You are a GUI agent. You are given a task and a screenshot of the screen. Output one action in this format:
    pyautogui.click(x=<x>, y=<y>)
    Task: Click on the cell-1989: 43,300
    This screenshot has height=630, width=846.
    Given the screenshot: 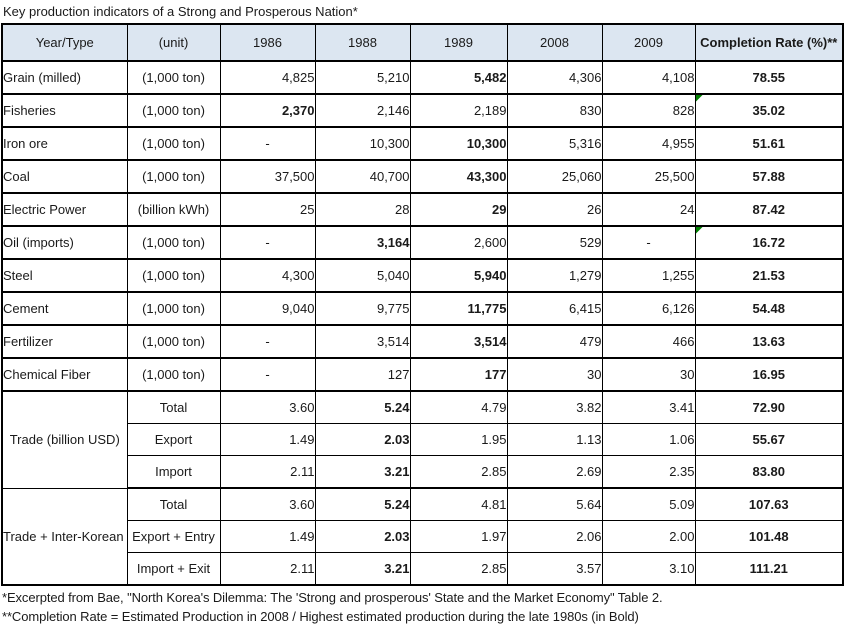 What is the action you would take?
    pyautogui.click(x=458, y=176)
    